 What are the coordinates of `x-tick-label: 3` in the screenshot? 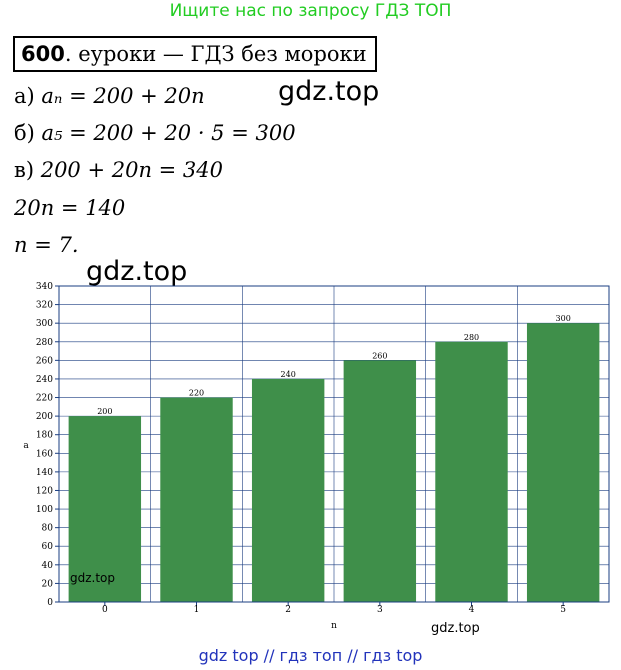 It's located at (380, 610).